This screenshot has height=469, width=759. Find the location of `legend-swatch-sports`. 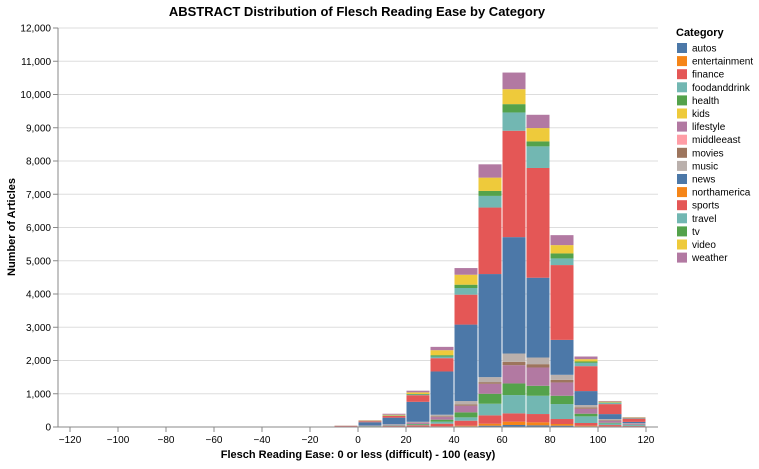

legend-swatch-sports is located at coordinates (682, 205).